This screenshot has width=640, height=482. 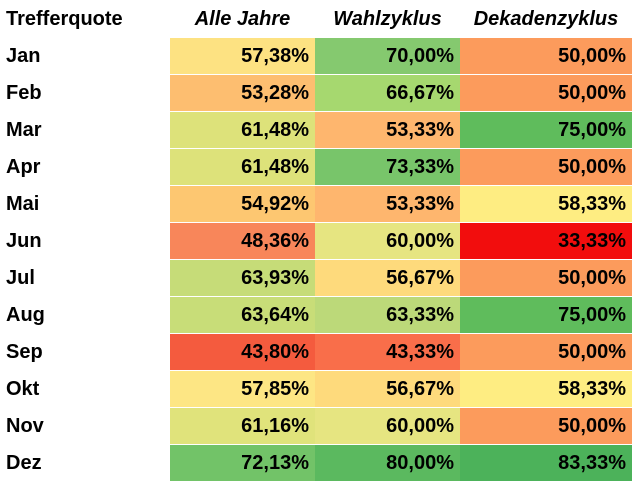 What do you see at coordinates (546, 463) in the screenshot?
I see `heatmap-cell: 83,33%` at bounding box center [546, 463].